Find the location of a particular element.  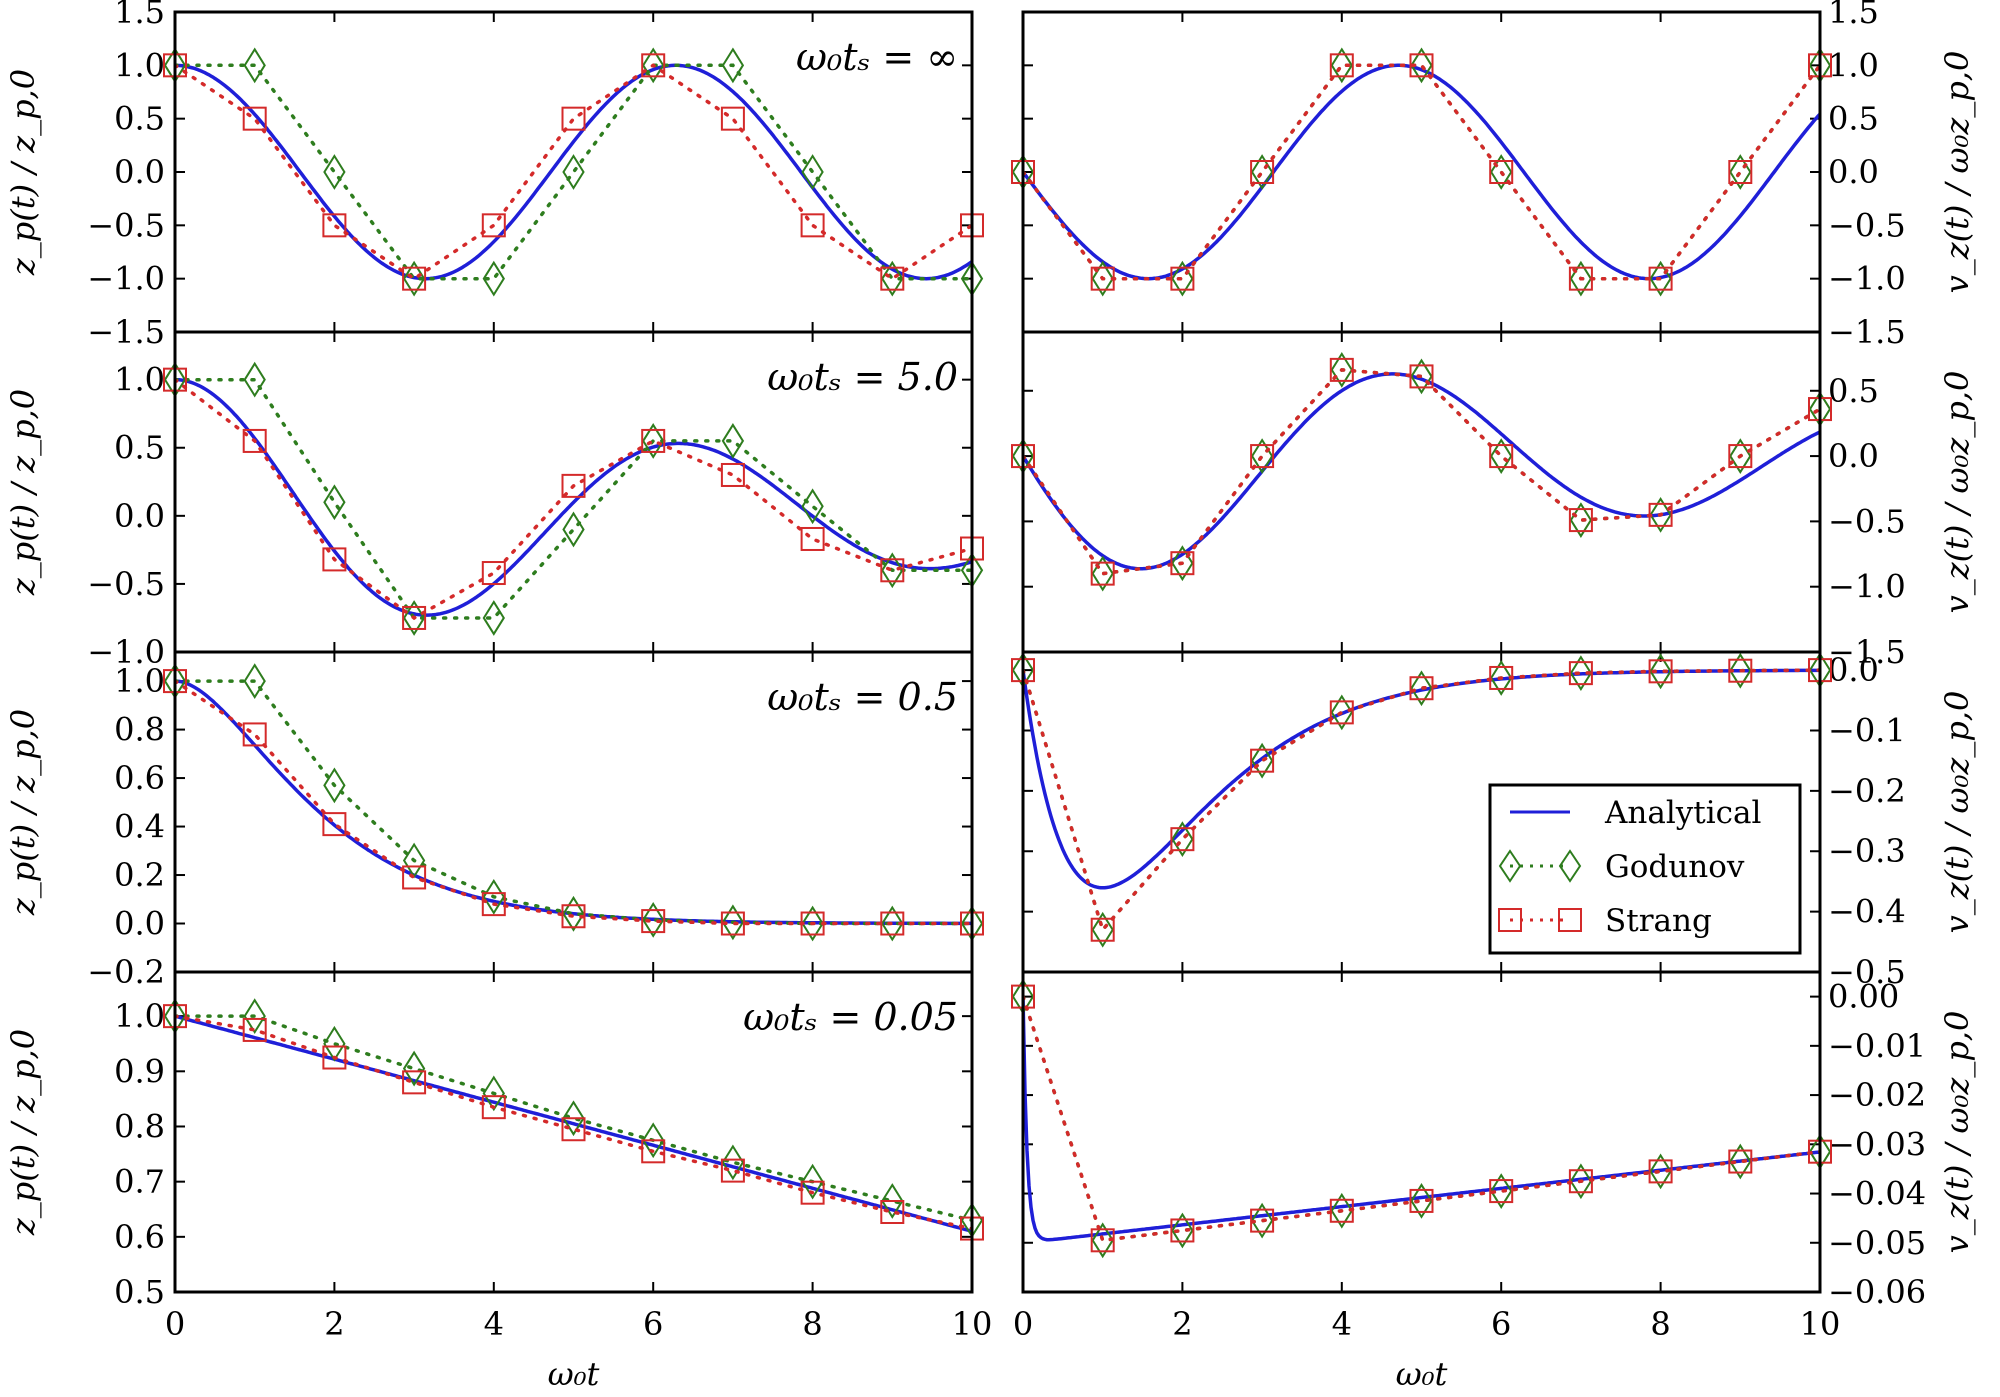

legend-godunov-marker-left is located at coordinates (1510, 866).